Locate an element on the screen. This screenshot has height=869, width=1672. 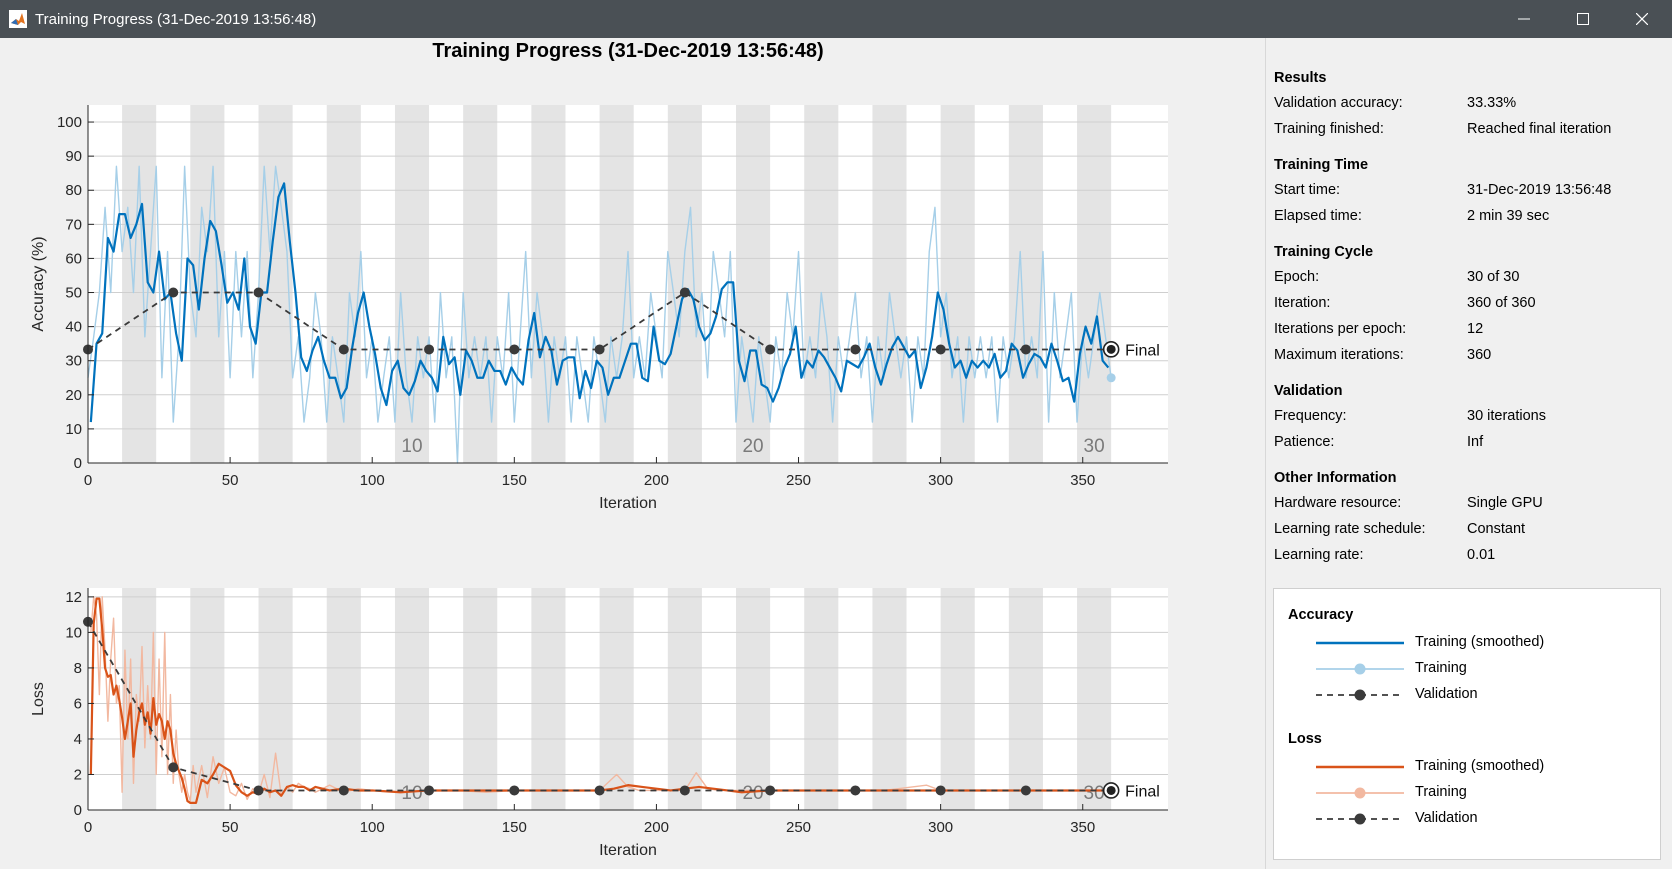
info-section-heading: Training Cycle is located at coordinates (1324, 252).